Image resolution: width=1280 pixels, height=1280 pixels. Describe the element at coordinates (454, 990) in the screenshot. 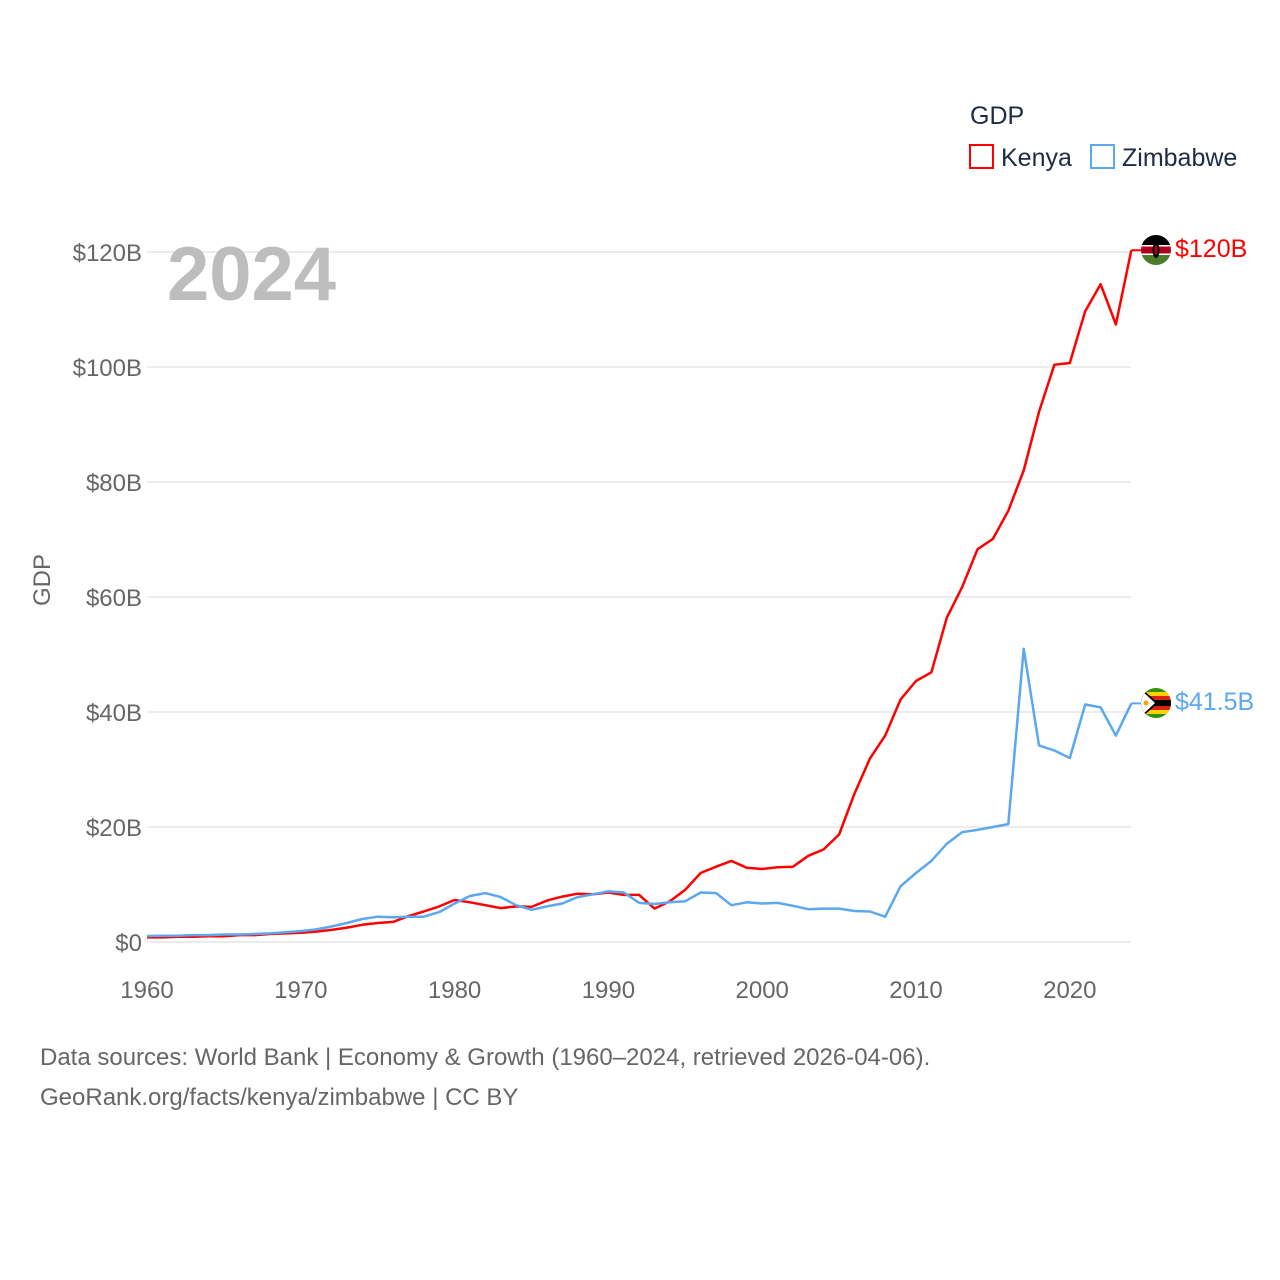

I see `x-tick-label: 1980` at that location.